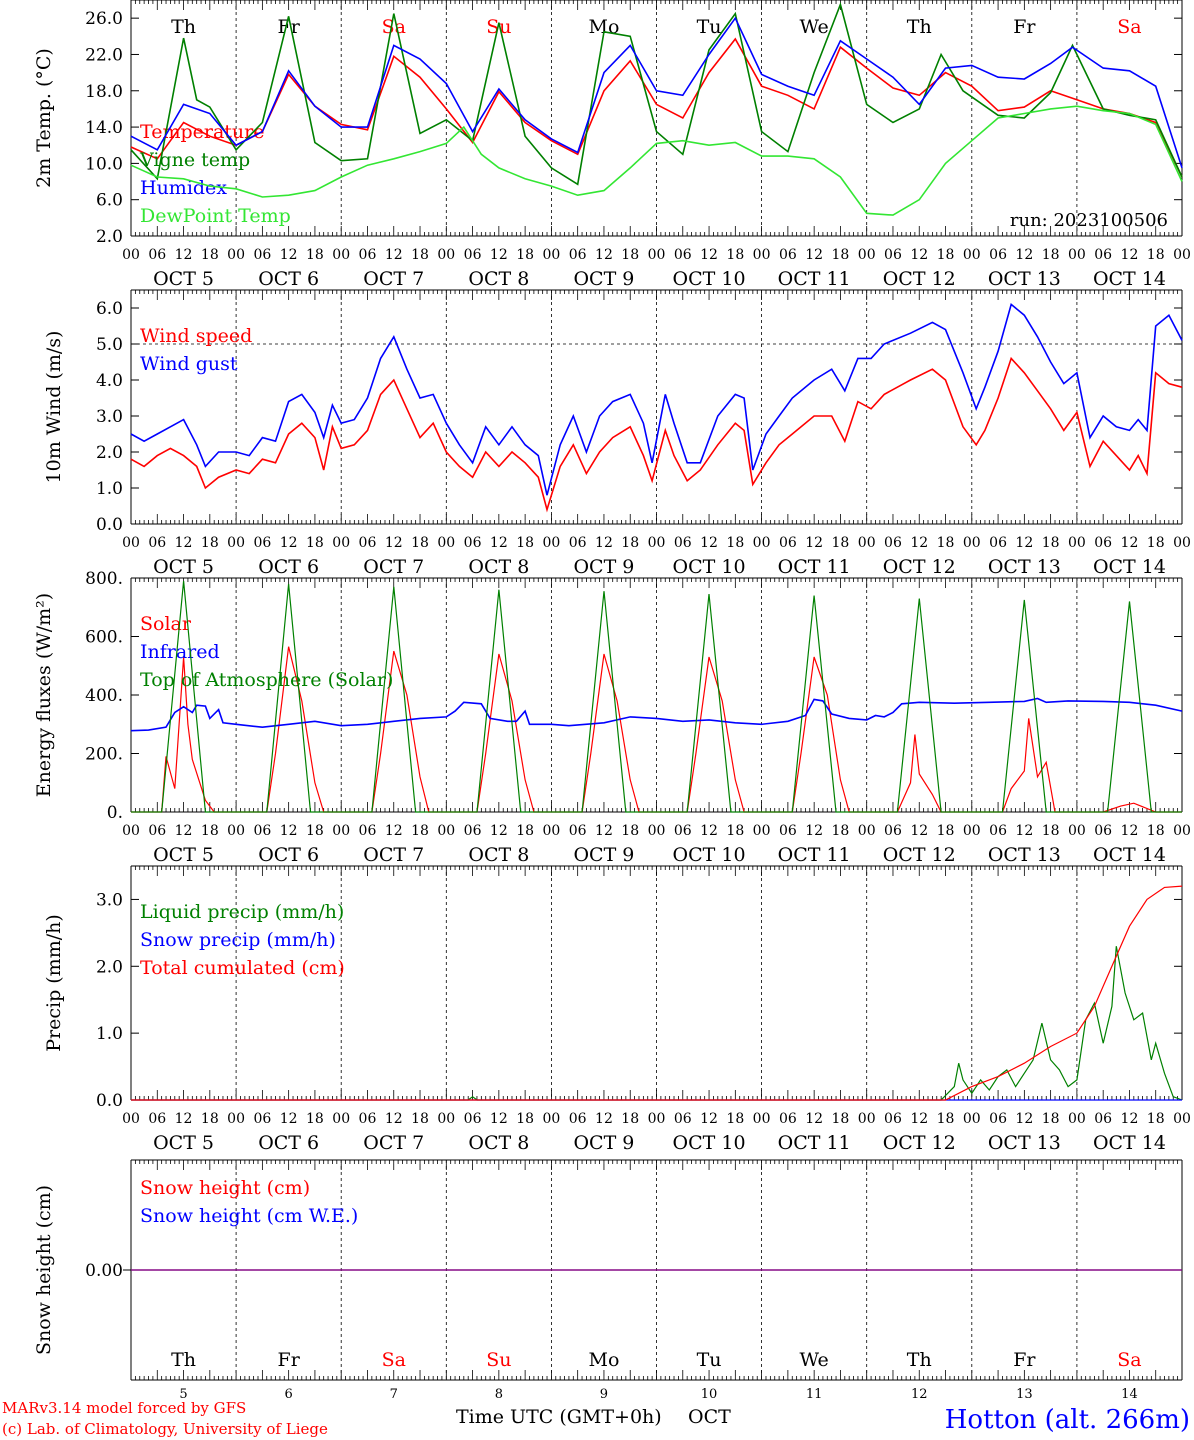  Describe the element at coordinates (656, 434) in the screenshot. I see `series-line-wind-speed` at that location.